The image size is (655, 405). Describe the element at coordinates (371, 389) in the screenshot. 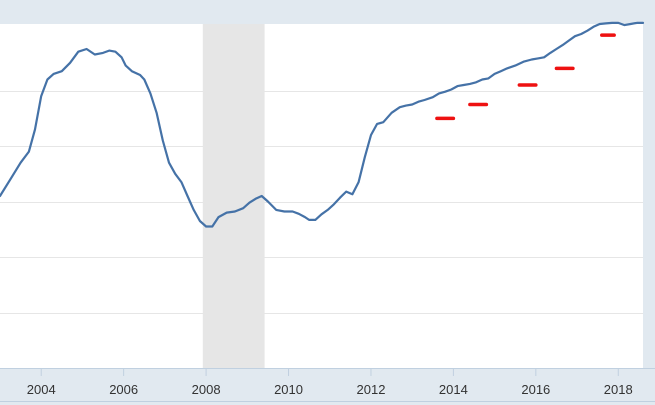

I see `x-tick-label: 2012` at that location.